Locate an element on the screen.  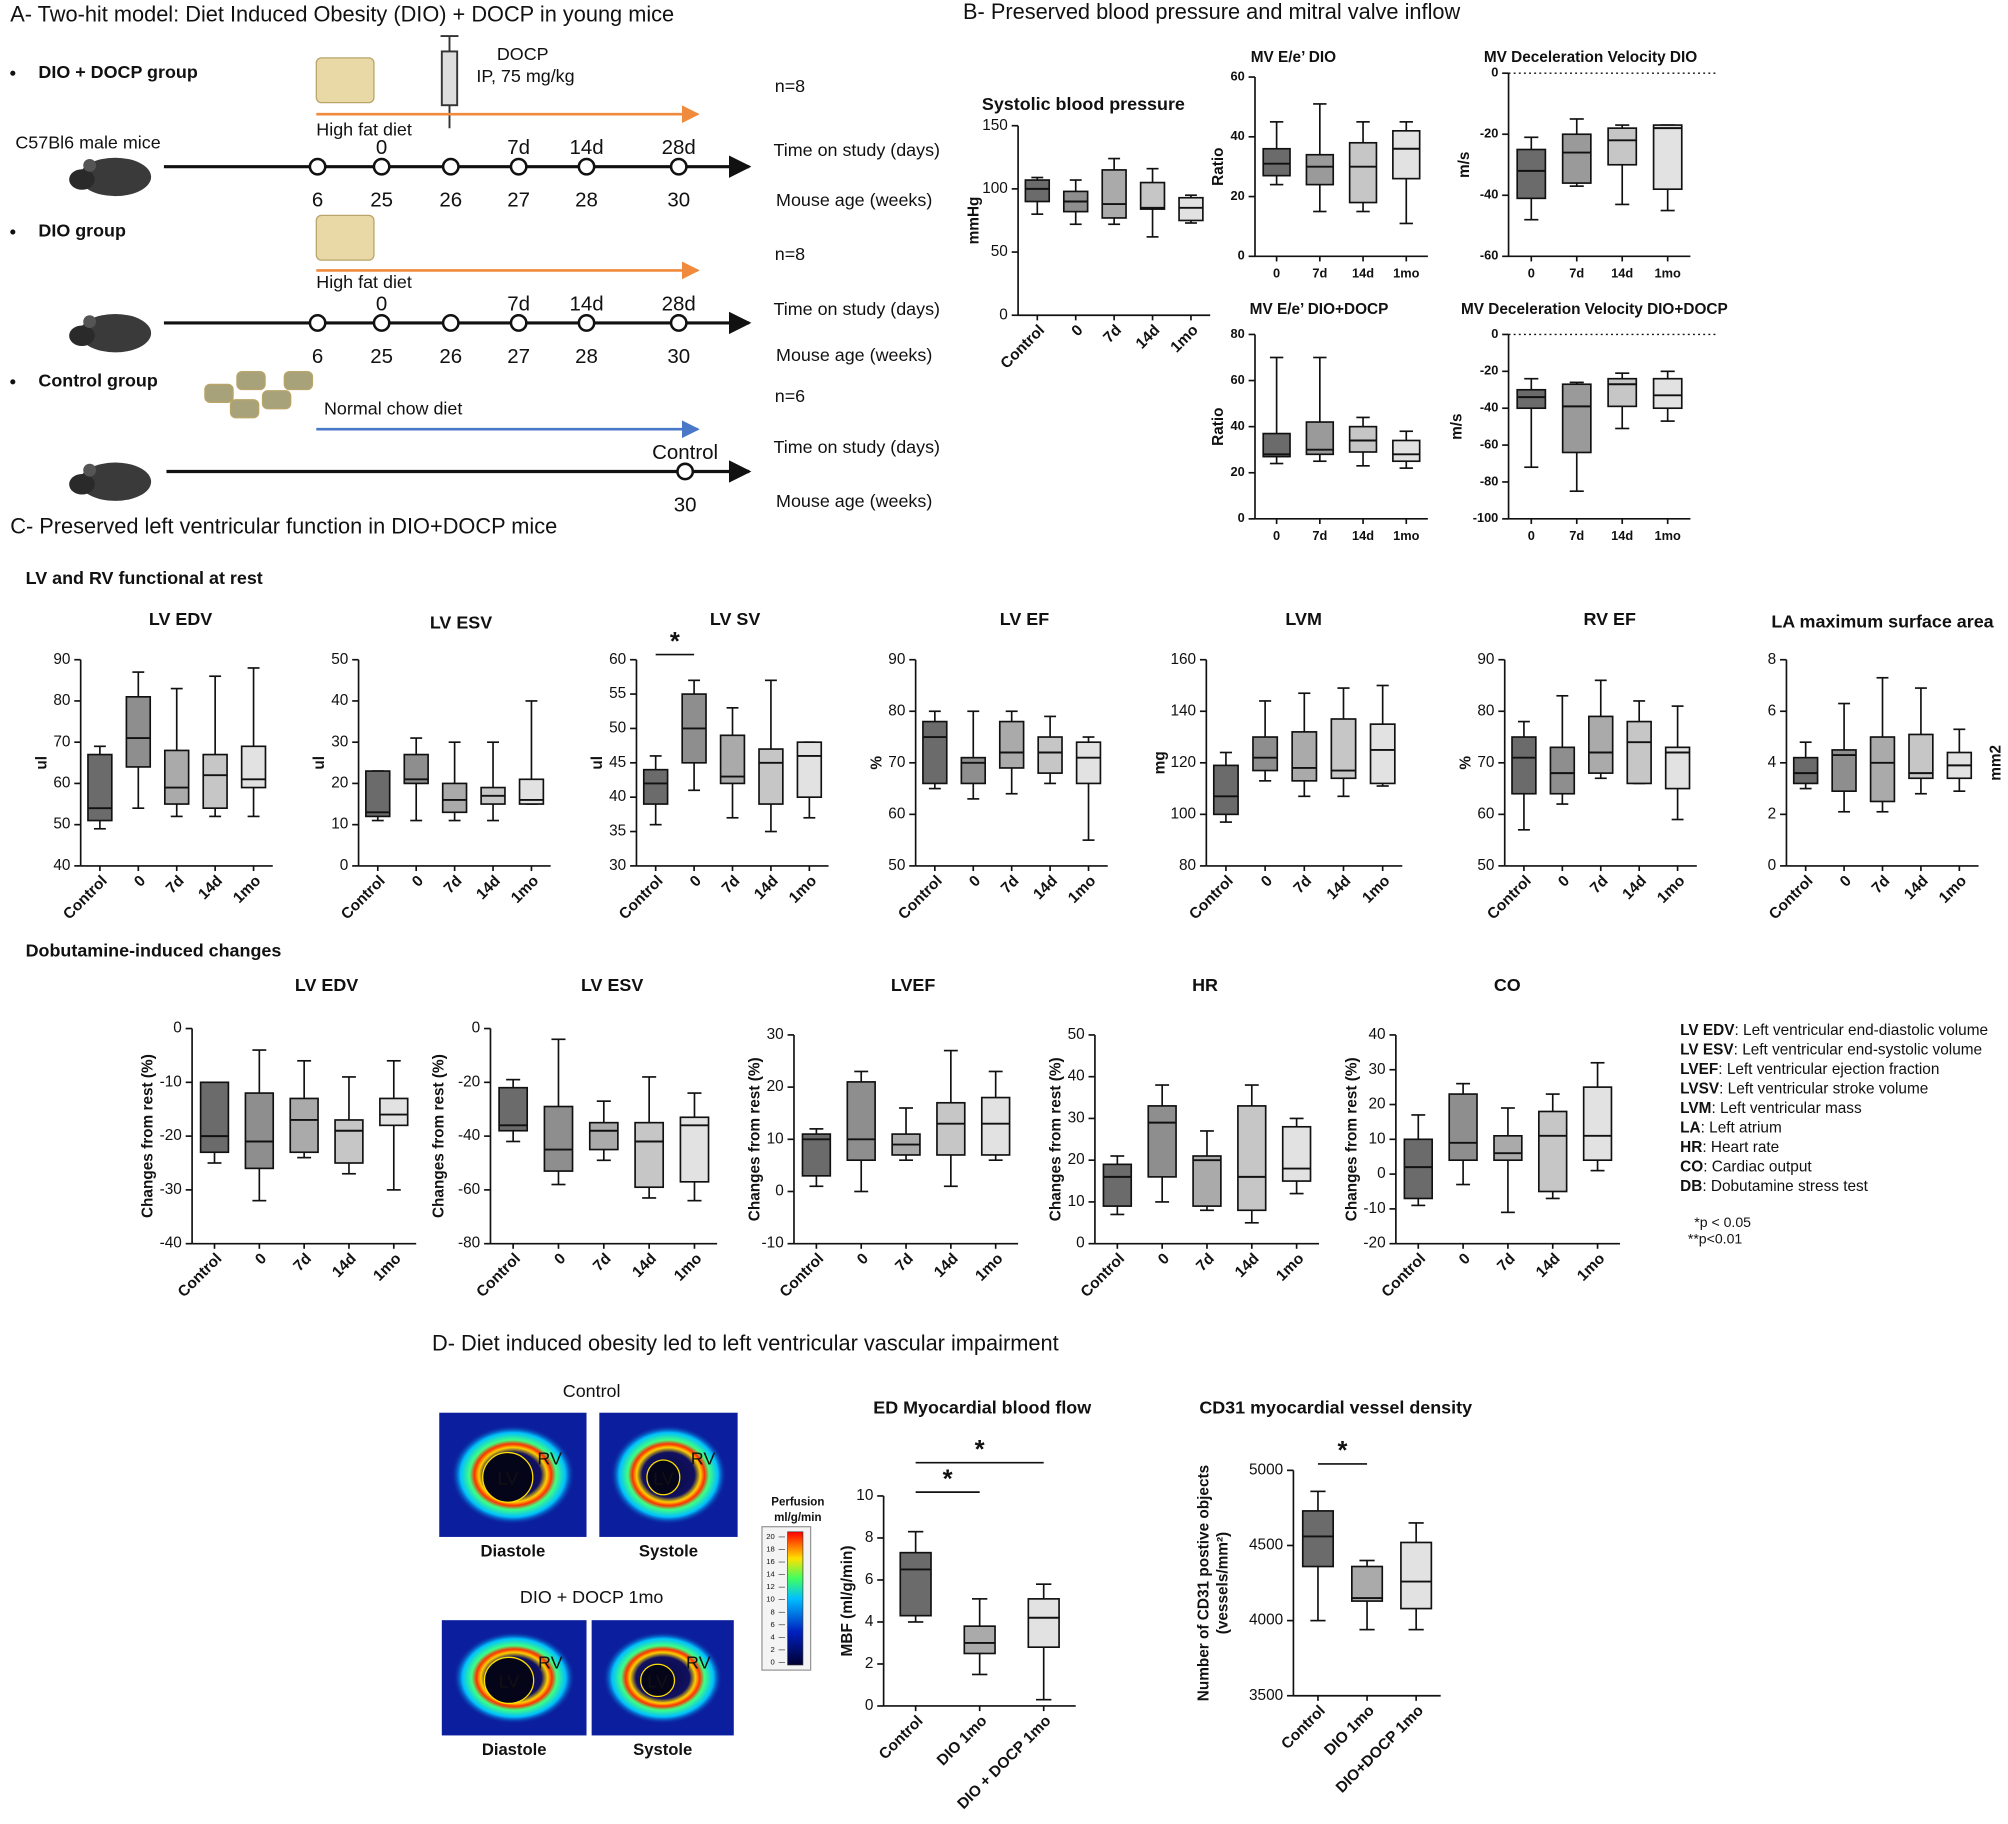
abbreviation-text: : Left atrium is located at coordinates (1741, 1127).